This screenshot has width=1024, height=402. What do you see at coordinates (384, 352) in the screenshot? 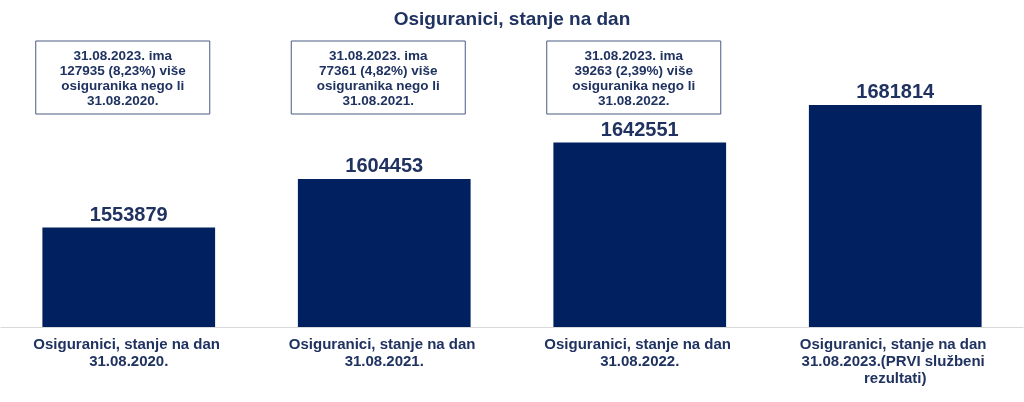
I see `x-tick-label: Osiguranici, stanje na dan 31.08.2021.` at bounding box center [384, 352].